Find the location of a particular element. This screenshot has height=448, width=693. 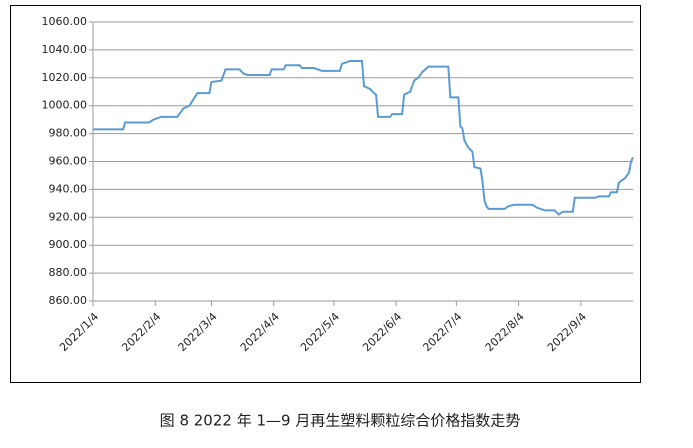

x-tick-label: 2022/6/4 is located at coordinates (382, 332).